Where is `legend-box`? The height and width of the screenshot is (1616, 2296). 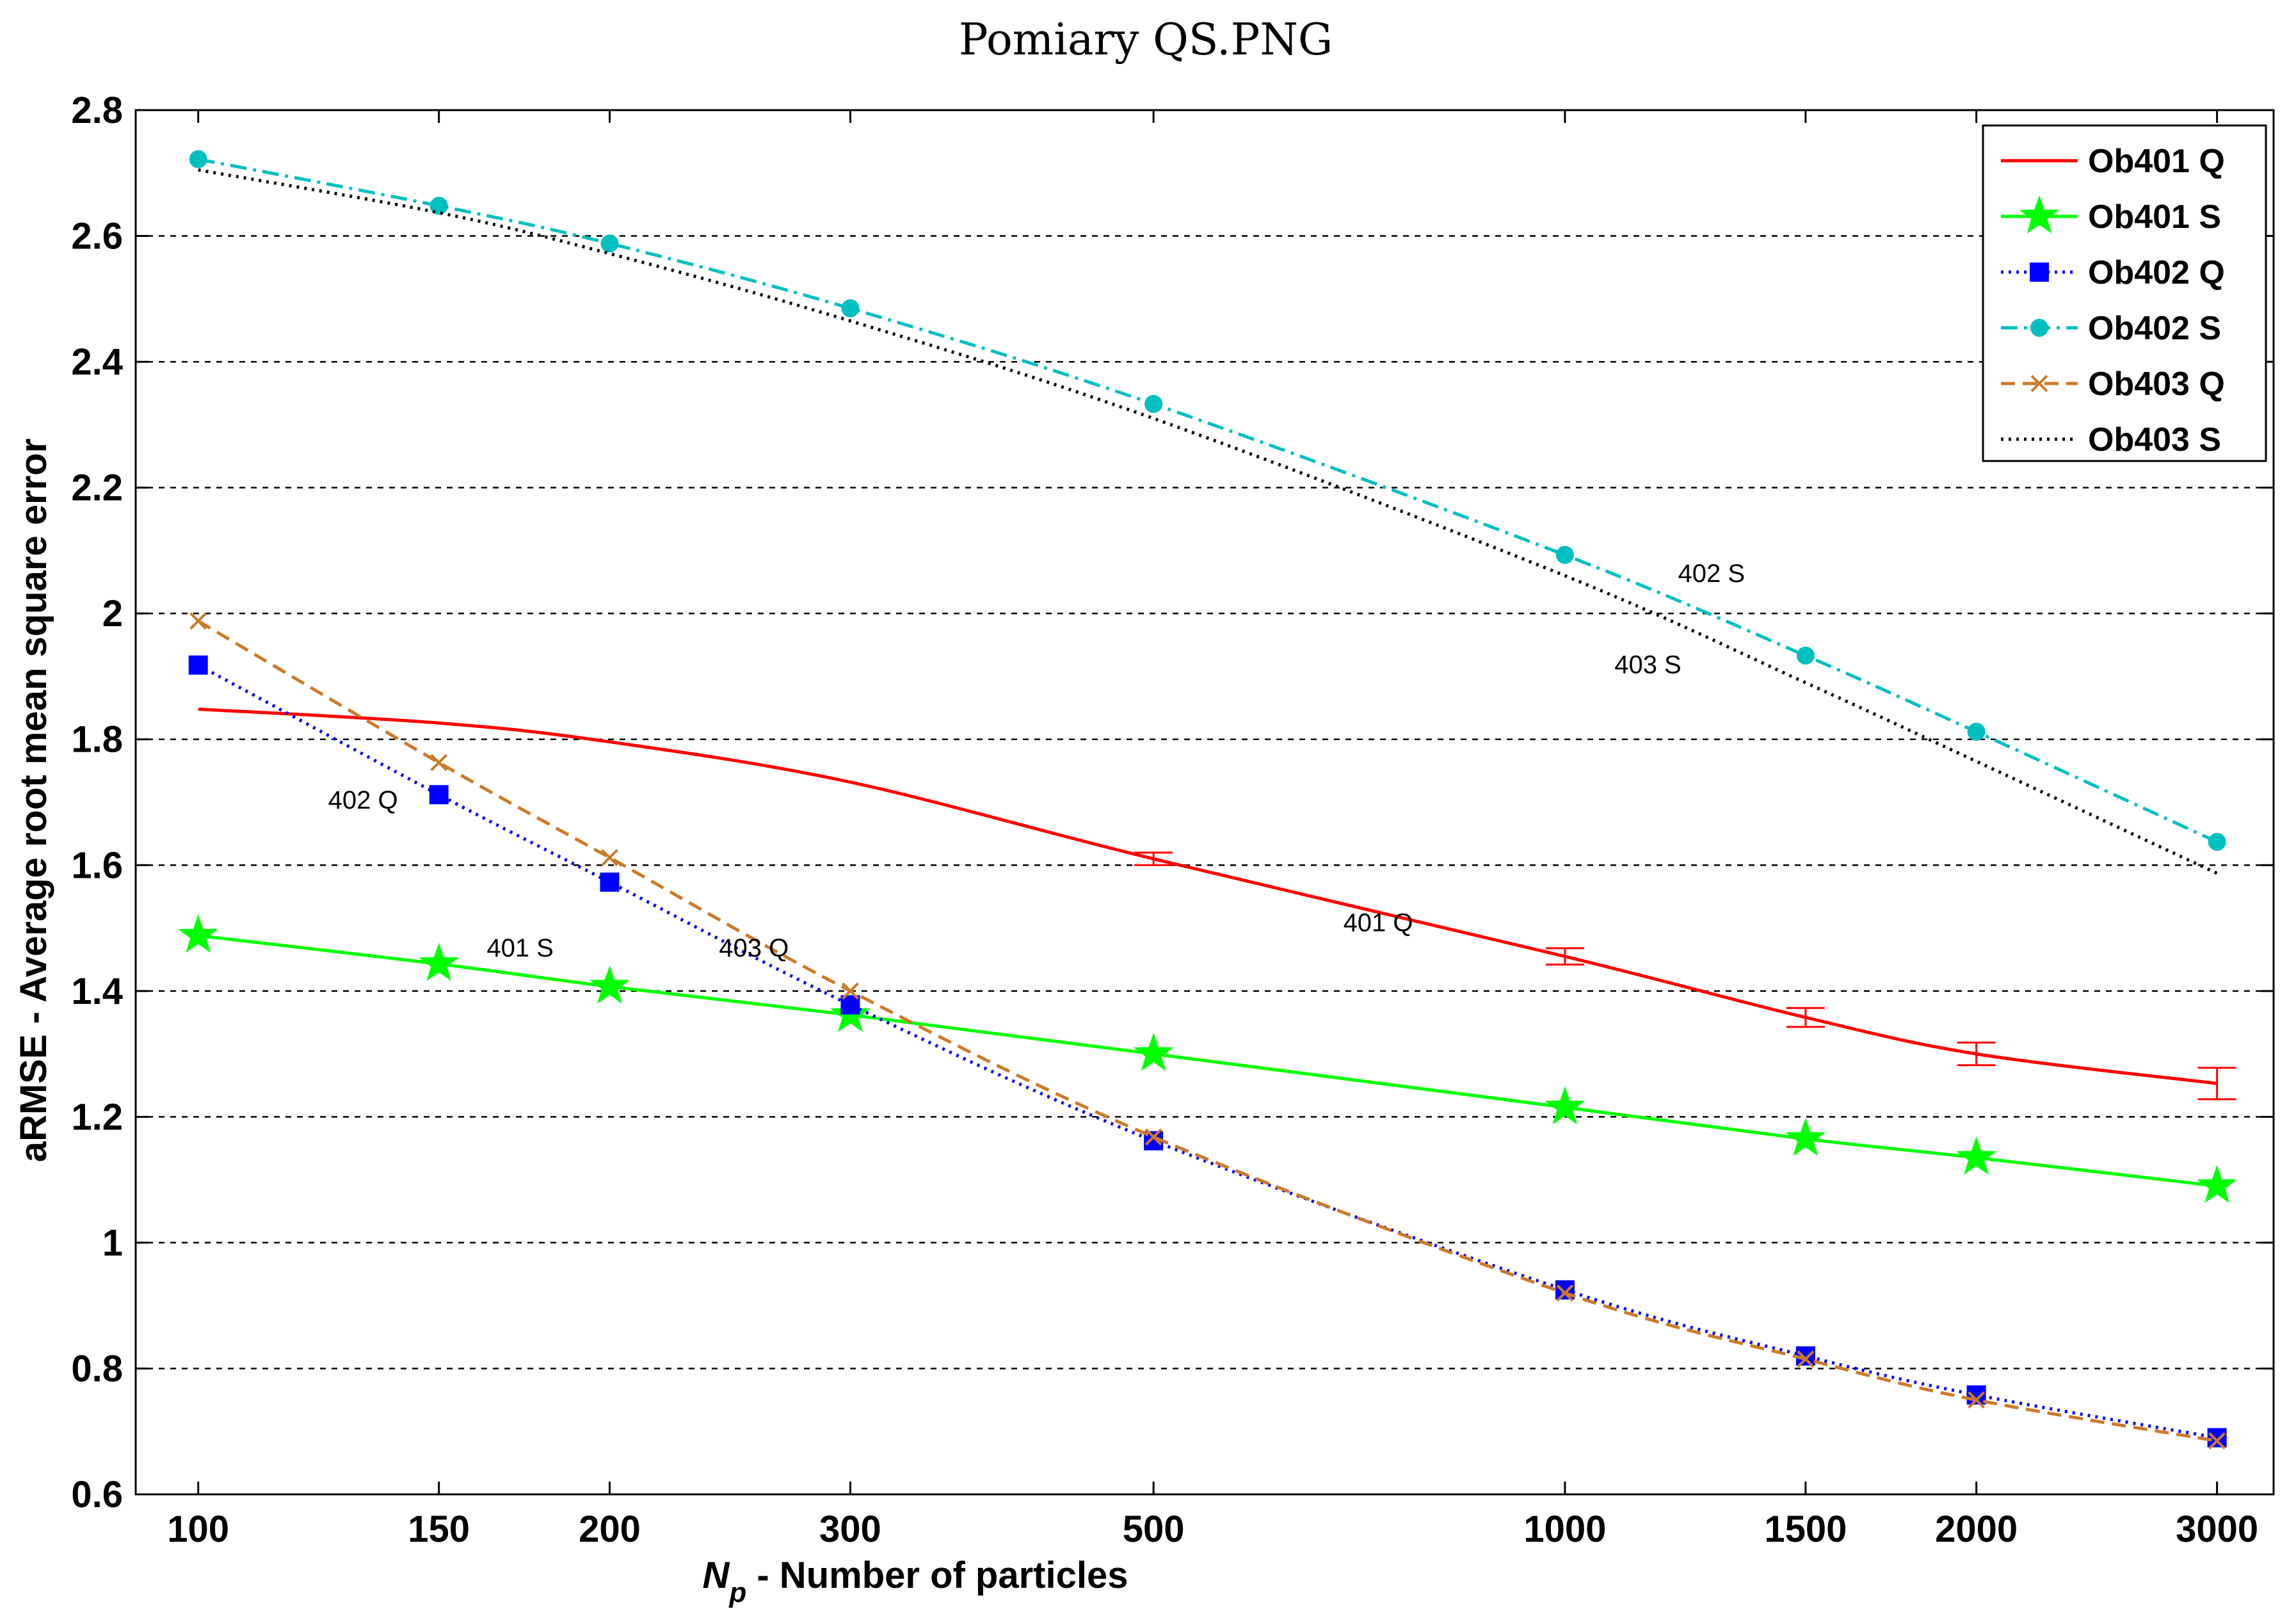 legend-box is located at coordinates (2124, 293).